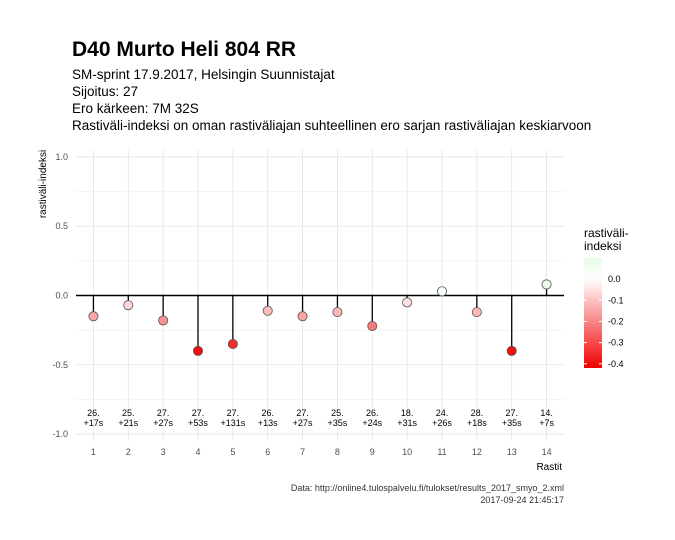 The height and width of the screenshot is (540, 675). Describe the element at coordinates (232, 423) in the screenshot. I see `point-annotation: +131s` at that location.